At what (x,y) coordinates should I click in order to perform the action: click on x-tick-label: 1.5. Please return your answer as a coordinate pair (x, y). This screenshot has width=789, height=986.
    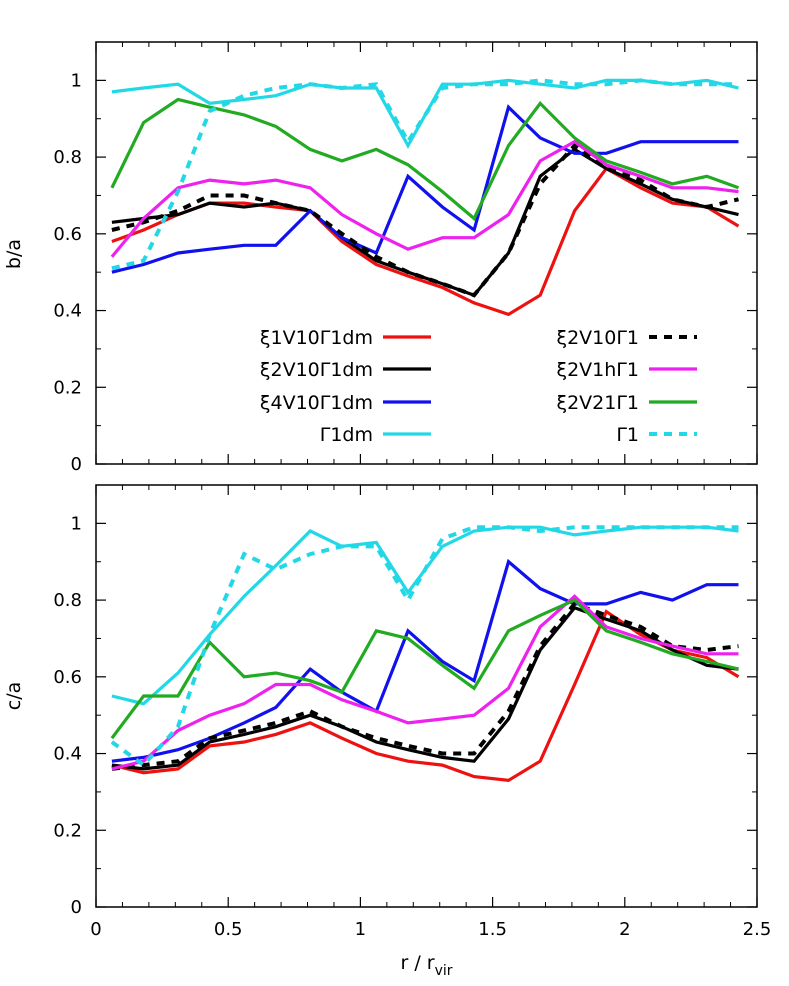
    Looking at the image, I should click on (492, 929).